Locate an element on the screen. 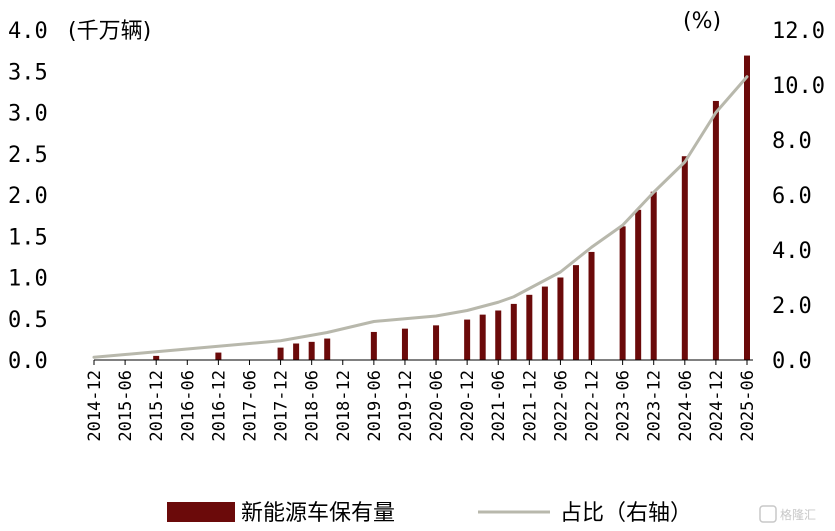 Image resolution: width=835 pixels, height=531 pixels. x-tick-label-2017-06: 2017-06 is located at coordinates (250, 406).